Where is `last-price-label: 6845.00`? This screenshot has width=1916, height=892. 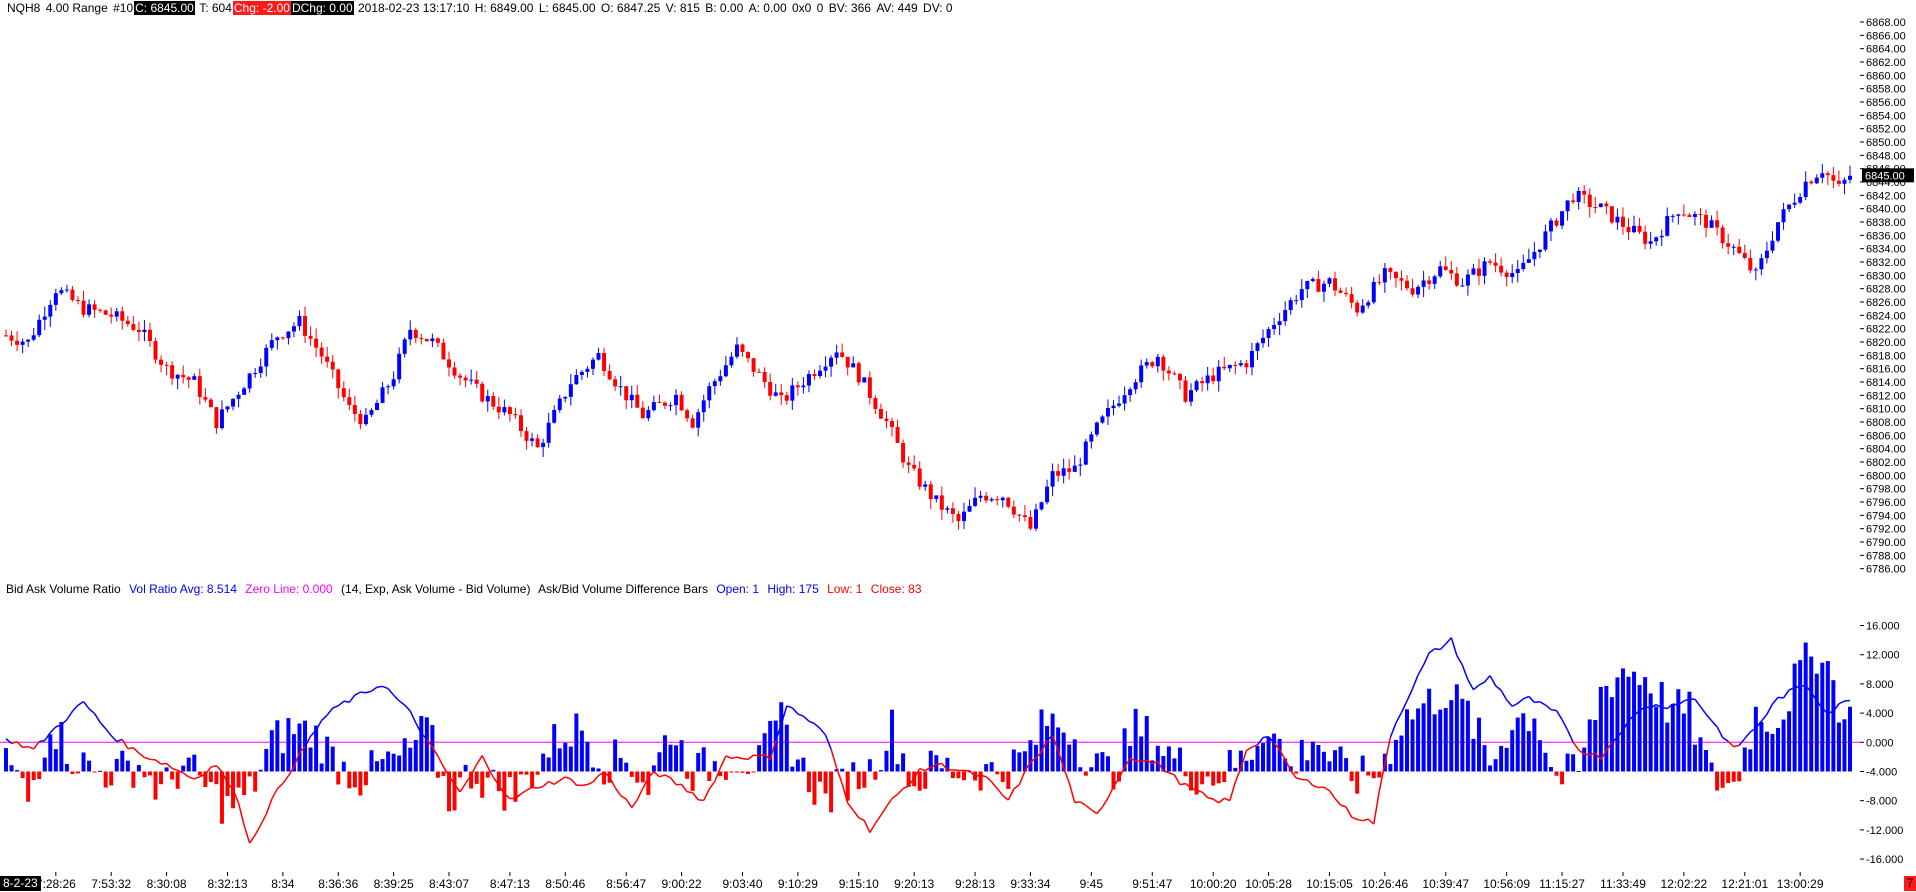 last-price-label: 6845.00 is located at coordinates (1885, 176).